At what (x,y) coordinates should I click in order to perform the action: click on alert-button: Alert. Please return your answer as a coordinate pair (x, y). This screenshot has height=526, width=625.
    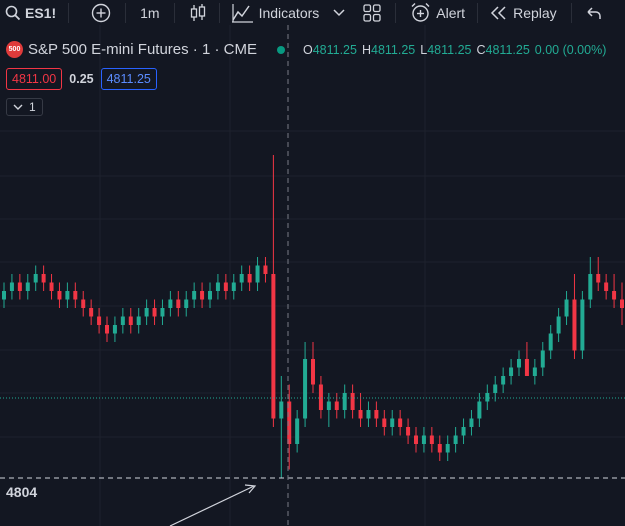
    Looking at the image, I should click on (436, 12).